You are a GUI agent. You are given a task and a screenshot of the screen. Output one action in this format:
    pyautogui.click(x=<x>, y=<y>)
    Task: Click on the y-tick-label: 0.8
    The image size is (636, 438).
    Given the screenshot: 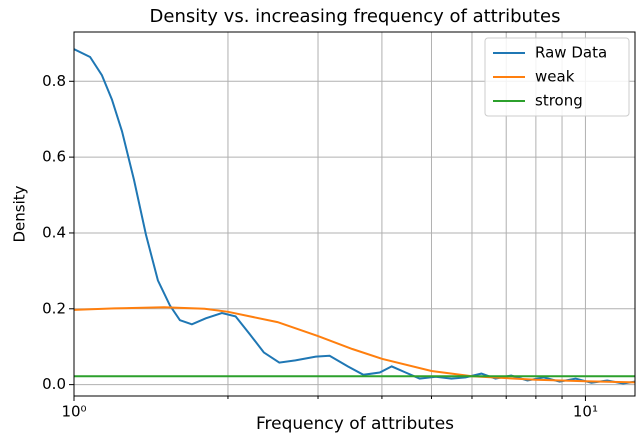 What is the action you would take?
    pyautogui.click(x=54, y=81)
    